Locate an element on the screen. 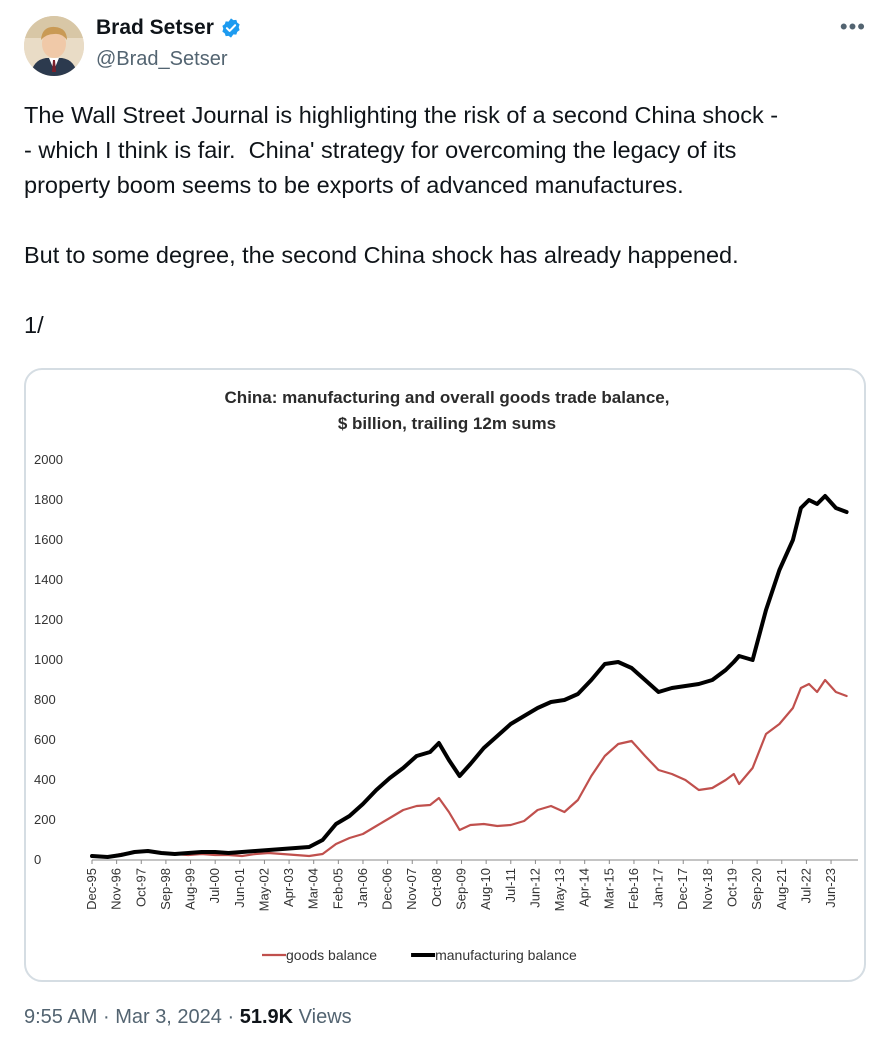 The image size is (886, 1050). legend-label: manufacturing balance is located at coordinates (506, 955).